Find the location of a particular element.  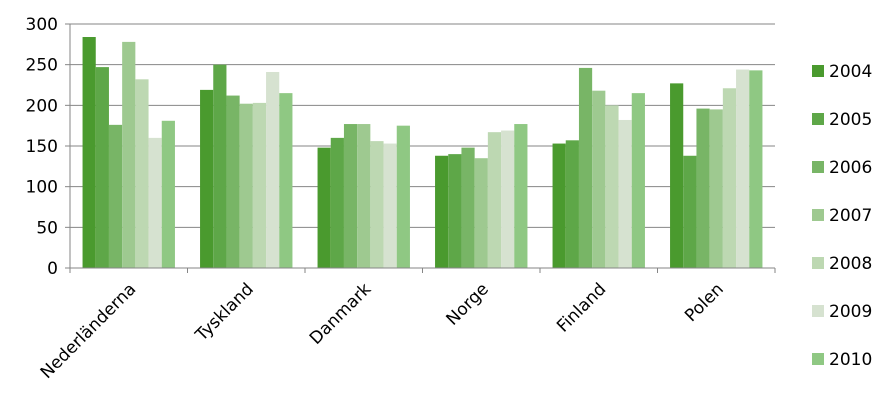

legend-swatch-2006 is located at coordinates (818, 167).